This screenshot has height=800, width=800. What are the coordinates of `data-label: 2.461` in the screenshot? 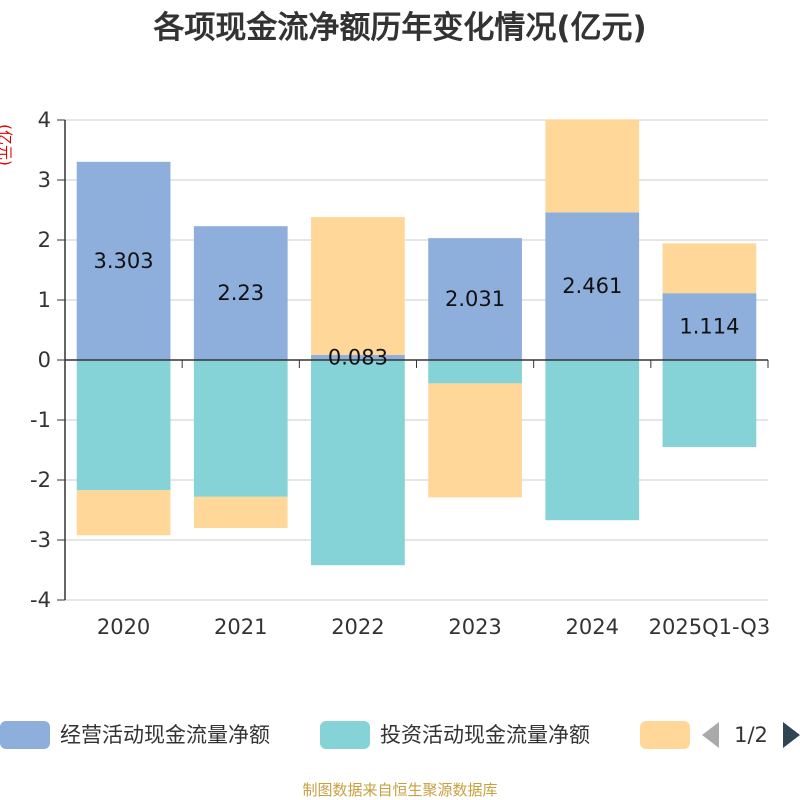 It's located at (592, 286).